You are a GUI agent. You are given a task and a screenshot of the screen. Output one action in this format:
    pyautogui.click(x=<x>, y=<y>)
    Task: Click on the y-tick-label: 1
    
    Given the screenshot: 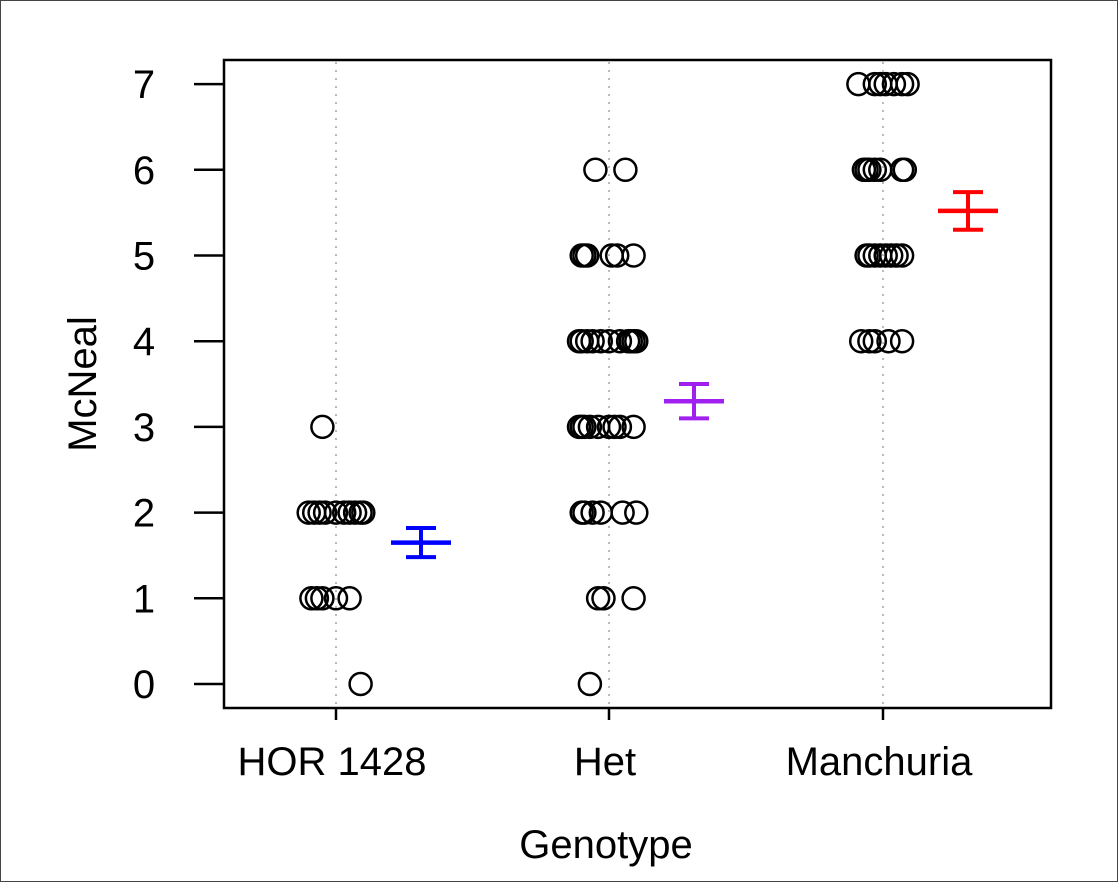 What is the action you would take?
    pyautogui.click(x=144, y=599)
    